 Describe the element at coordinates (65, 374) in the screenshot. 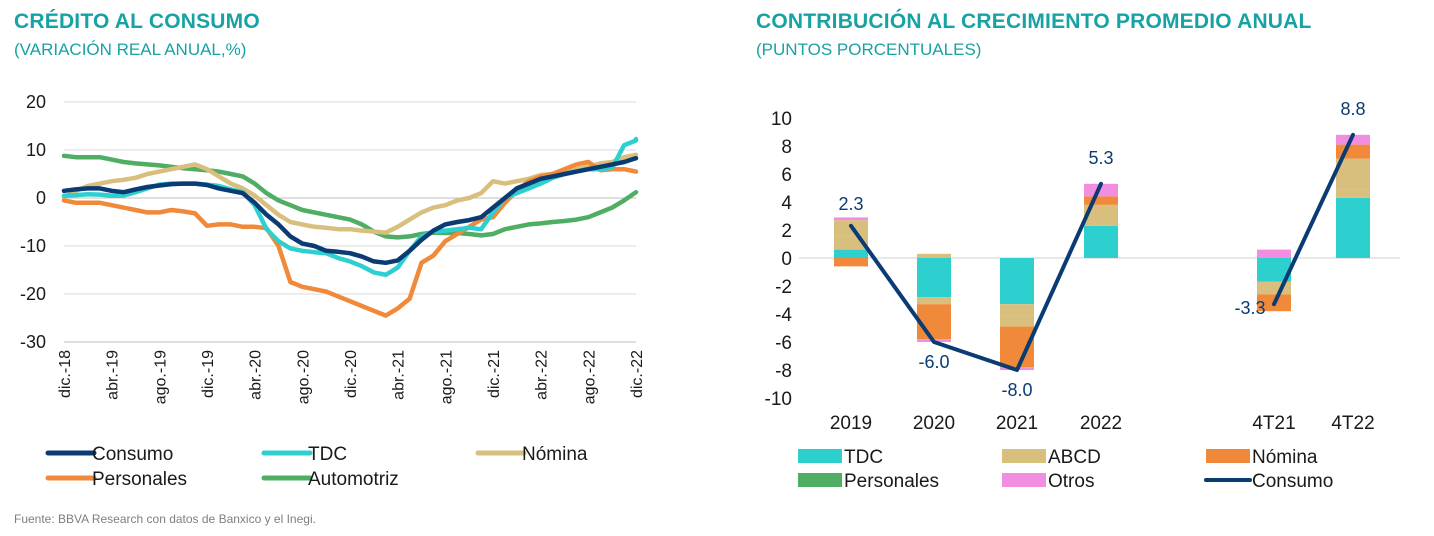

I see `x-tick-label: dic.-18` at that location.